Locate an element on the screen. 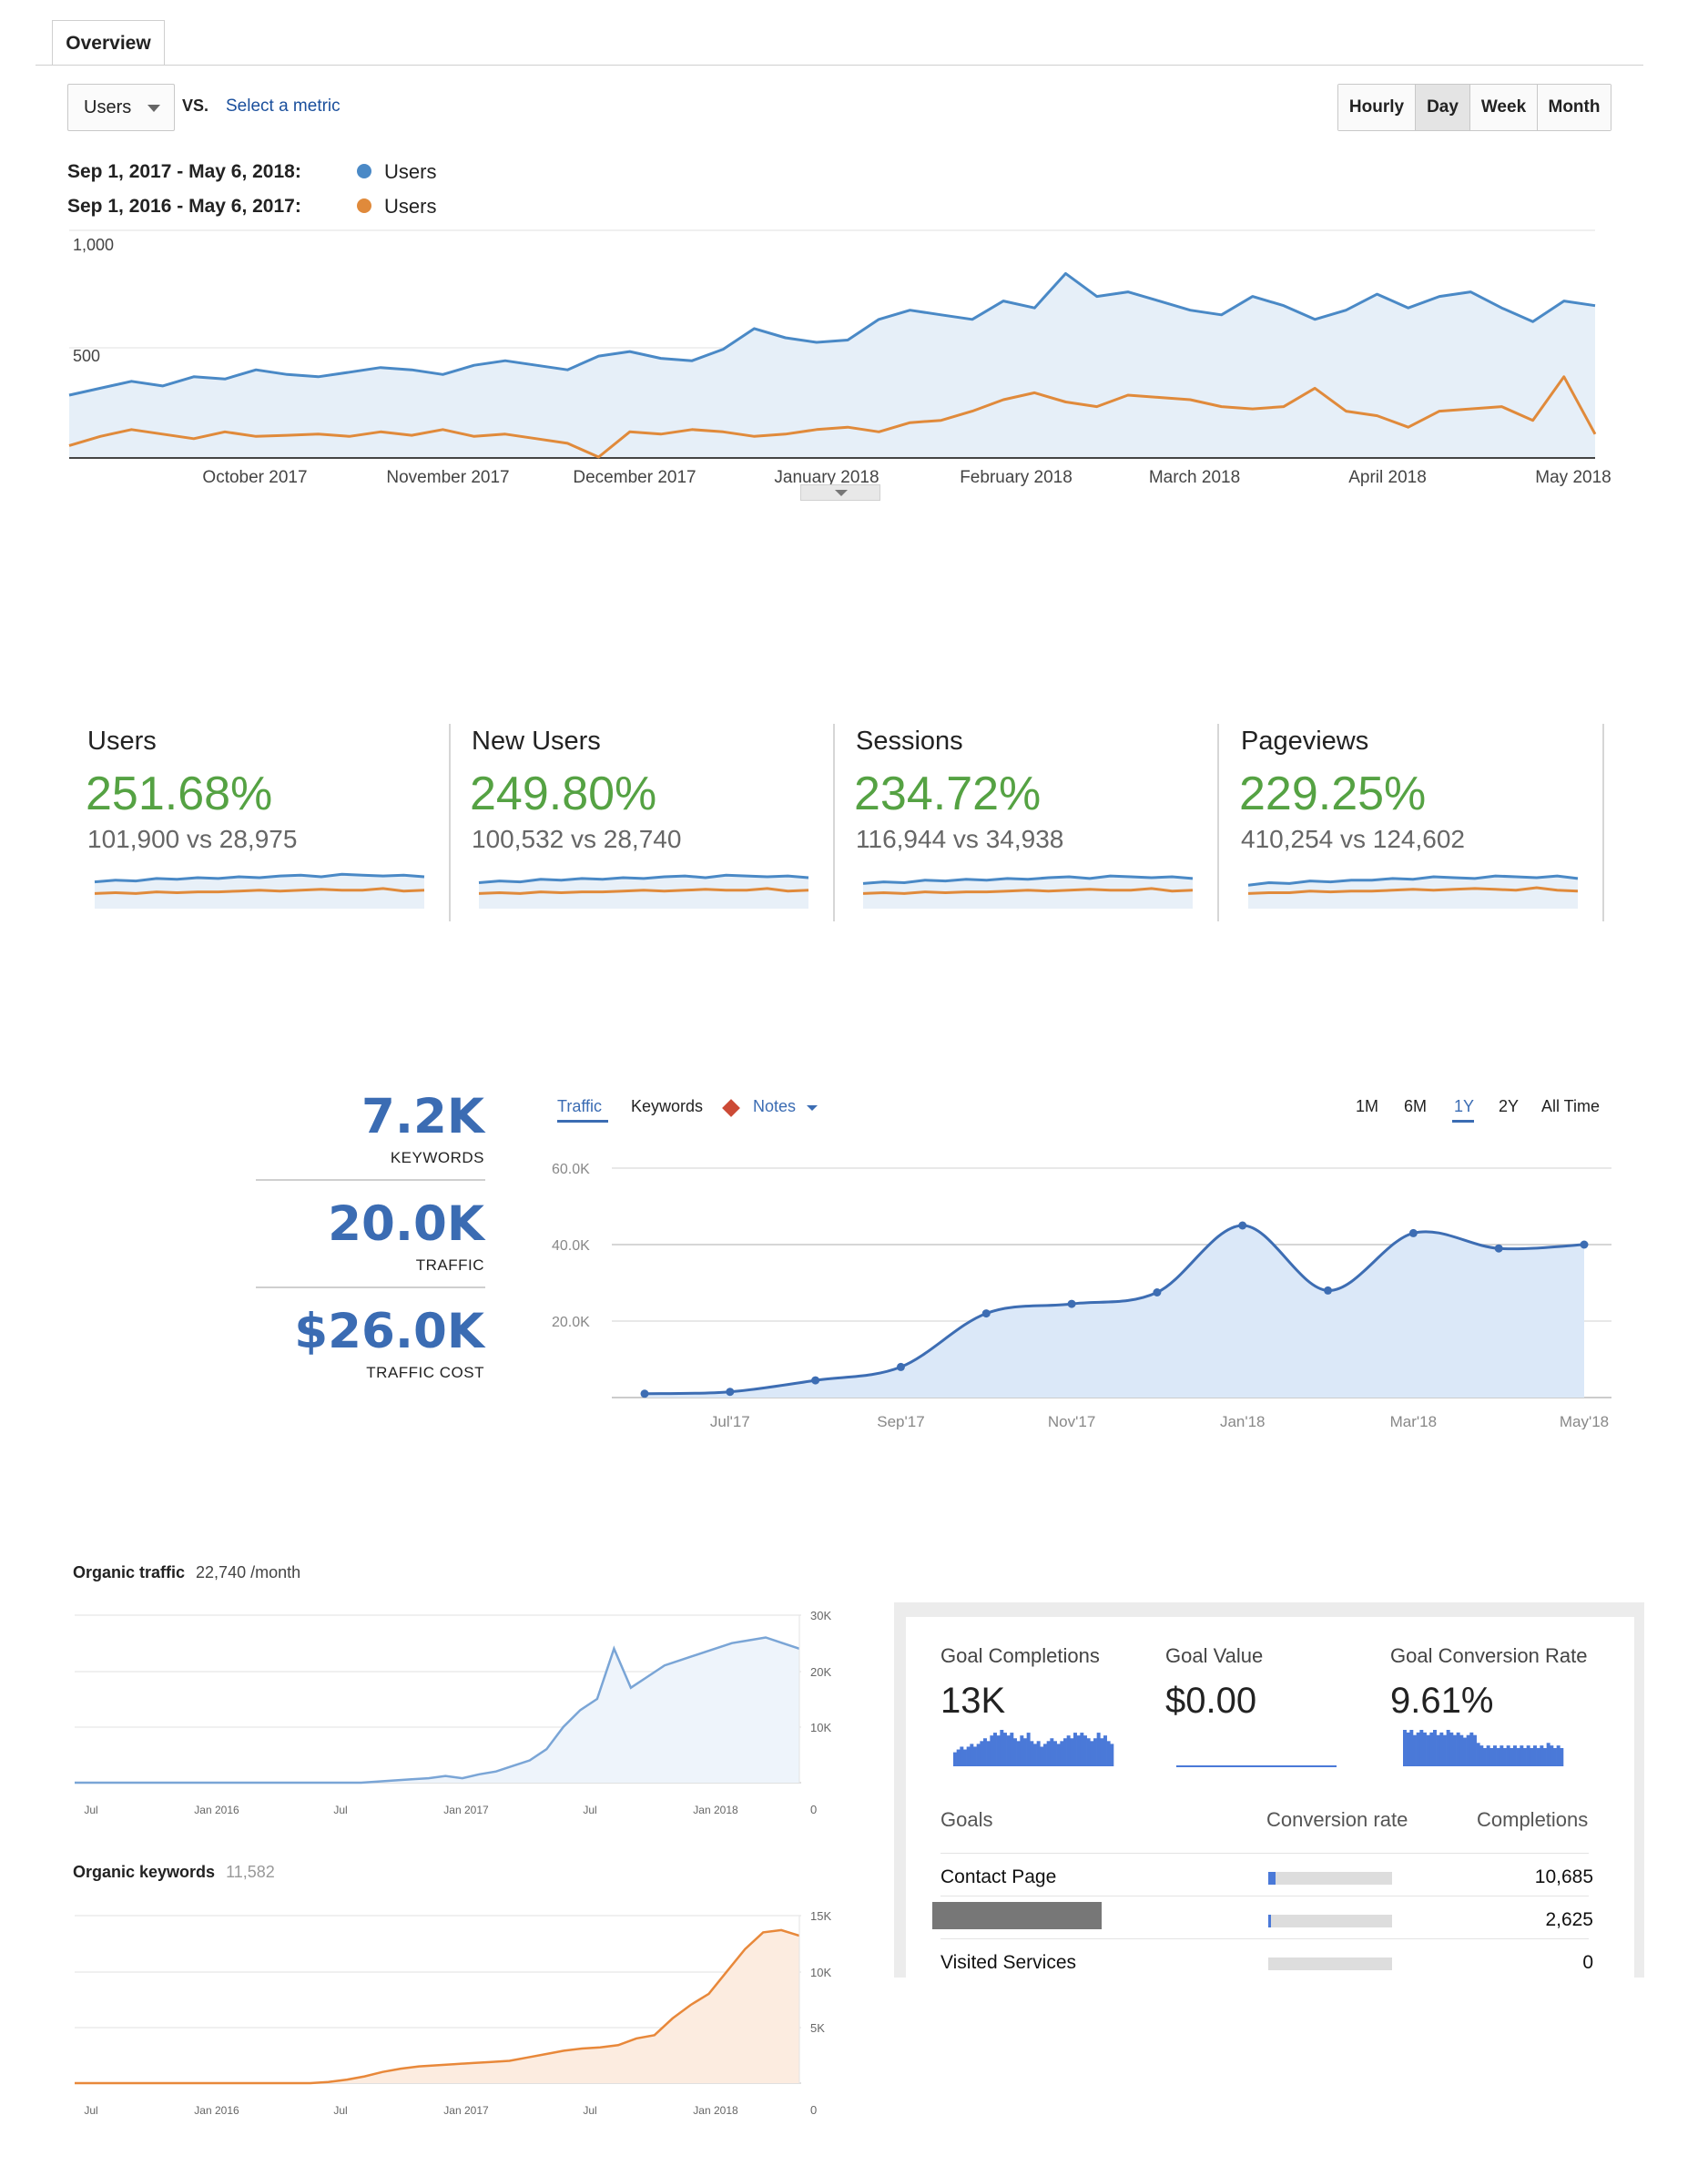 This screenshot has width=1708, height=2176. series-line-previous is located at coordinates (833, 417).